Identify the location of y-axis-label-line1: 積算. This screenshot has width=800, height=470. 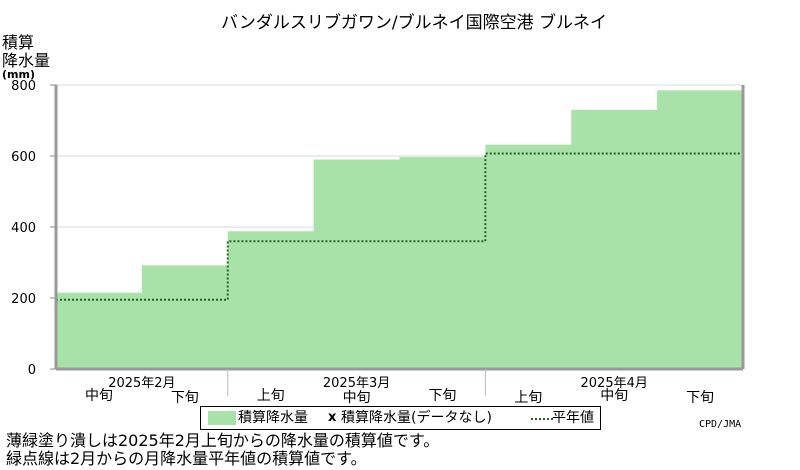
(18, 42).